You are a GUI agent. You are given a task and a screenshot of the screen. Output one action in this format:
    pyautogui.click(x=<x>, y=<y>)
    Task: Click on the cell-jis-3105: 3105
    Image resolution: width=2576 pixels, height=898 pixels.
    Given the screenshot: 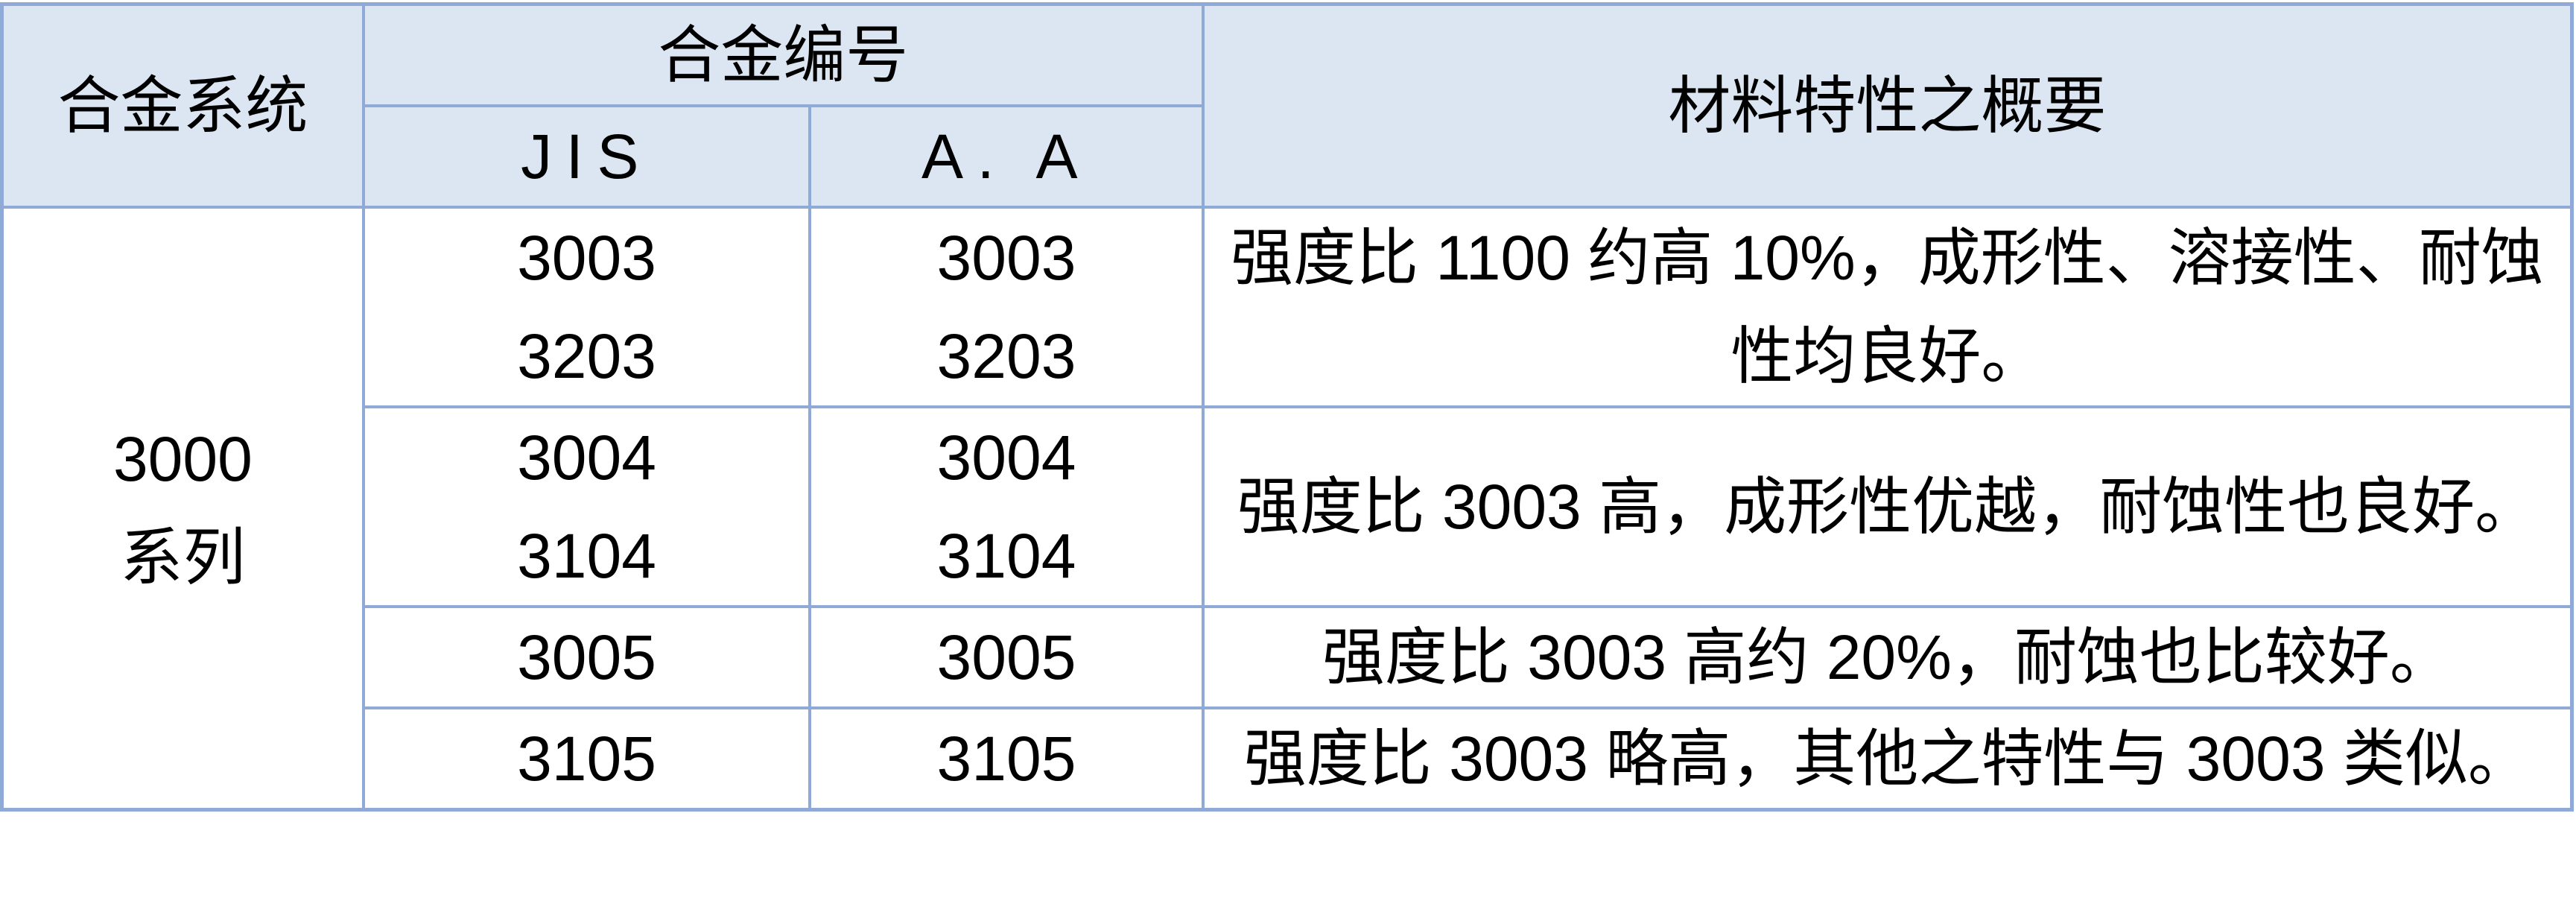 What is the action you would take?
    pyautogui.click(x=586, y=759)
    